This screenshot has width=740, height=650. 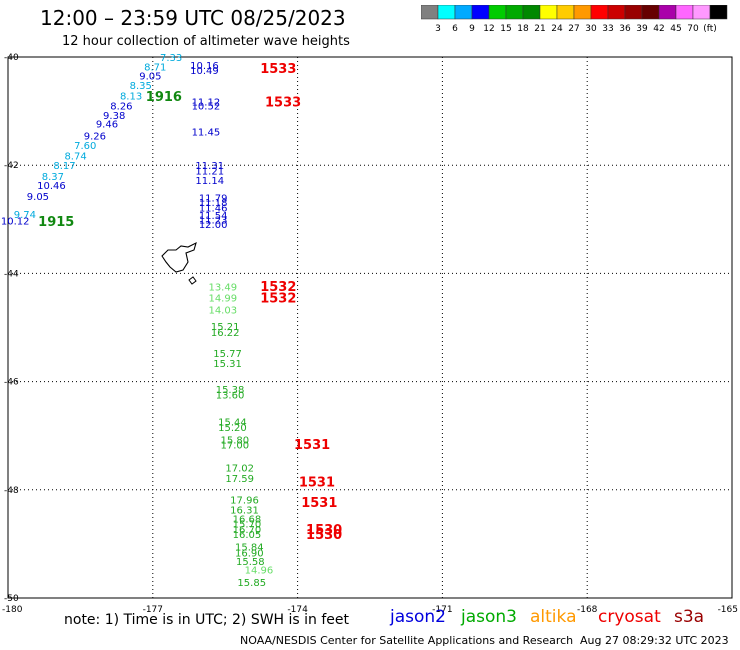 I want to click on wave-height-reading: 13.60, so click(x=230, y=396).